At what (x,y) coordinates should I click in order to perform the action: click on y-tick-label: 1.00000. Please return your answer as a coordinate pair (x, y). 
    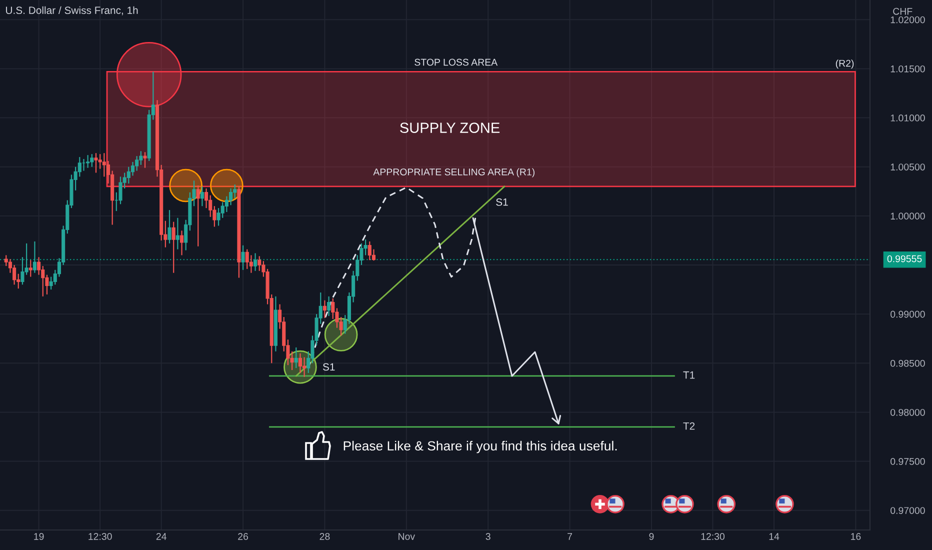
    Looking at the image, I should click on (907, 216).